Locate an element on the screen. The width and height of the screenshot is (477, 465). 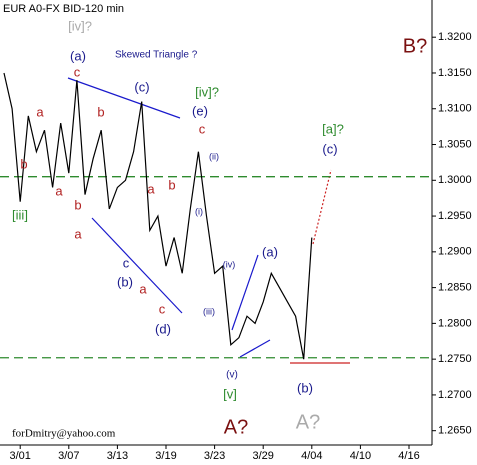
y-tick-label: 1.3050 is located at coordinates (455, 144).